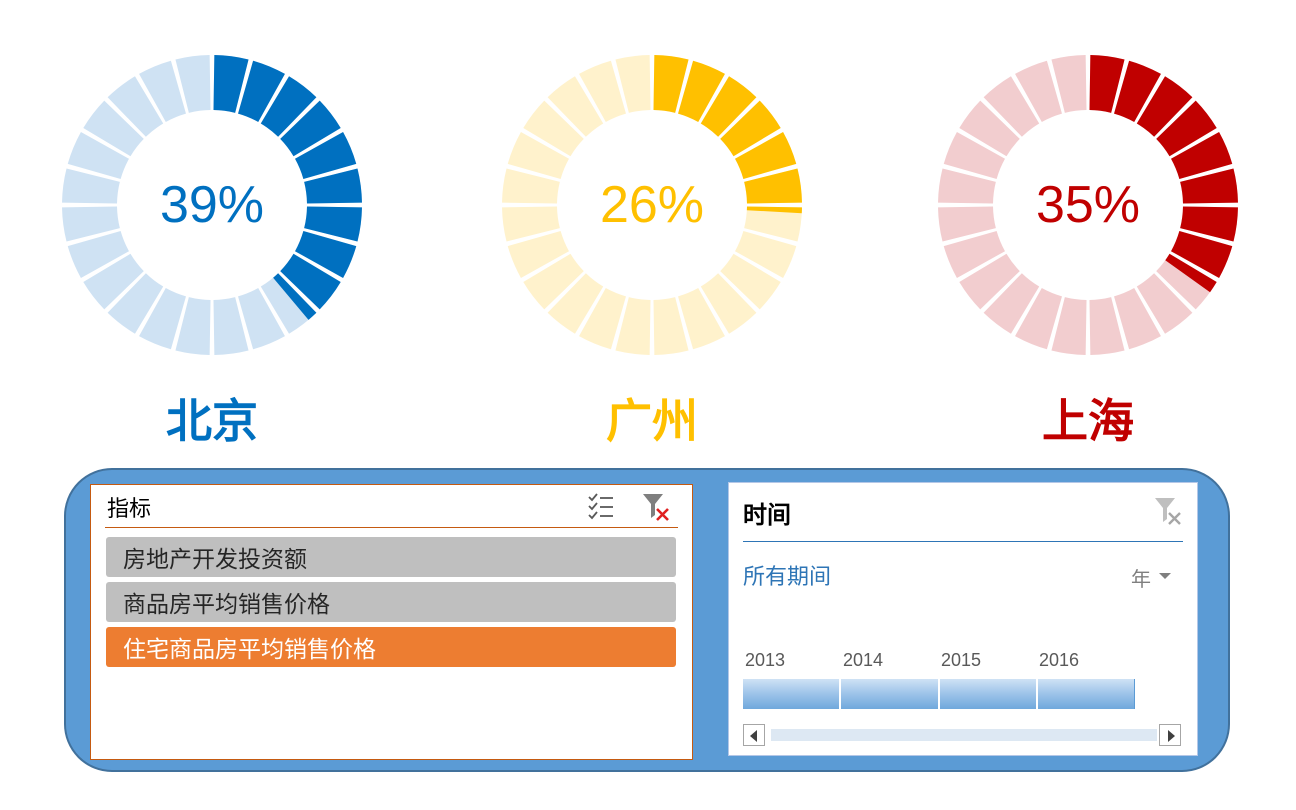  I want to click on timeline-year-label: 2013, so click(765, 660).